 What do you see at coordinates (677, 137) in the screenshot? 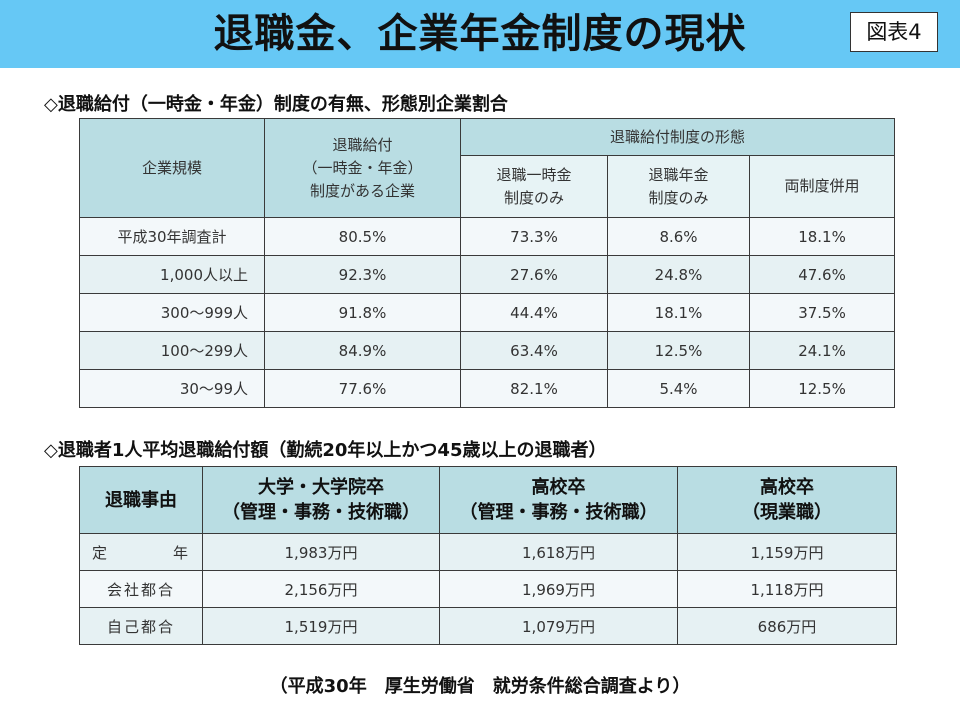
I see `col-header-form-group: 退職給付制度の形態` at bounding box center [677, 137].